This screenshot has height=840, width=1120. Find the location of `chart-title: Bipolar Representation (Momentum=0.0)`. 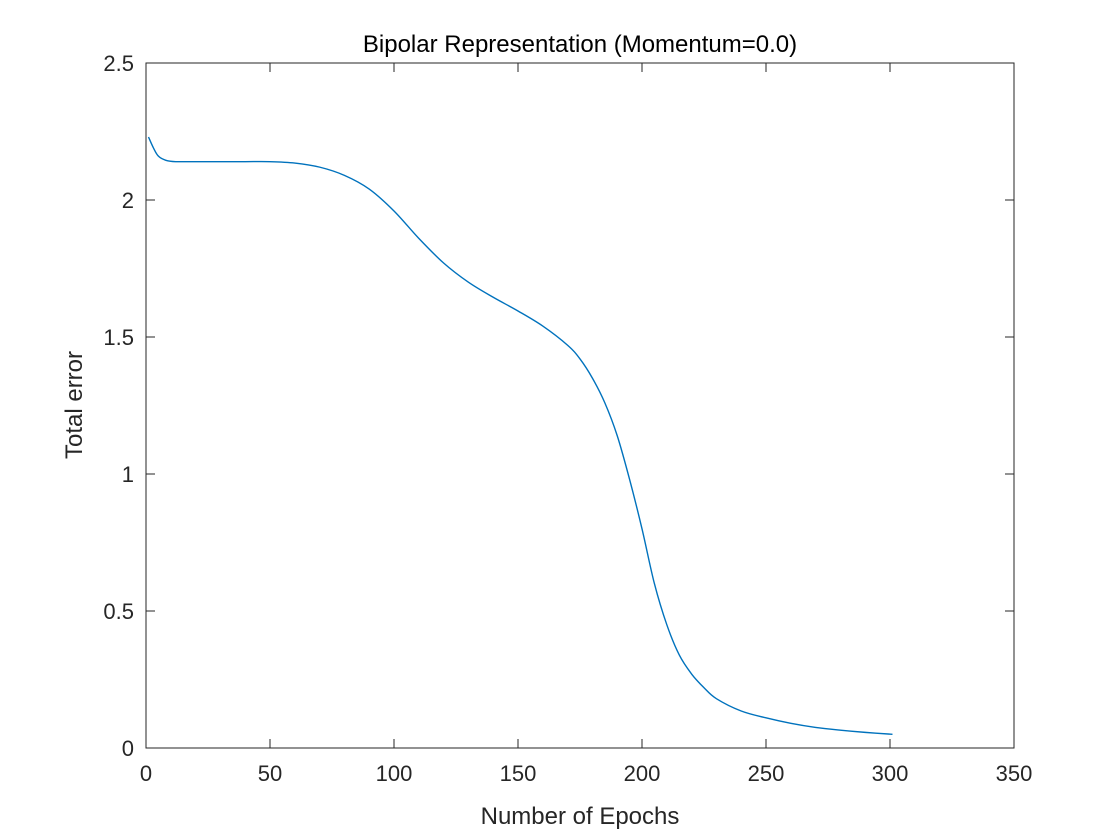

chart-title: Bipolar Representation (Momentum=0.0) is located at coordinates (580, 44).